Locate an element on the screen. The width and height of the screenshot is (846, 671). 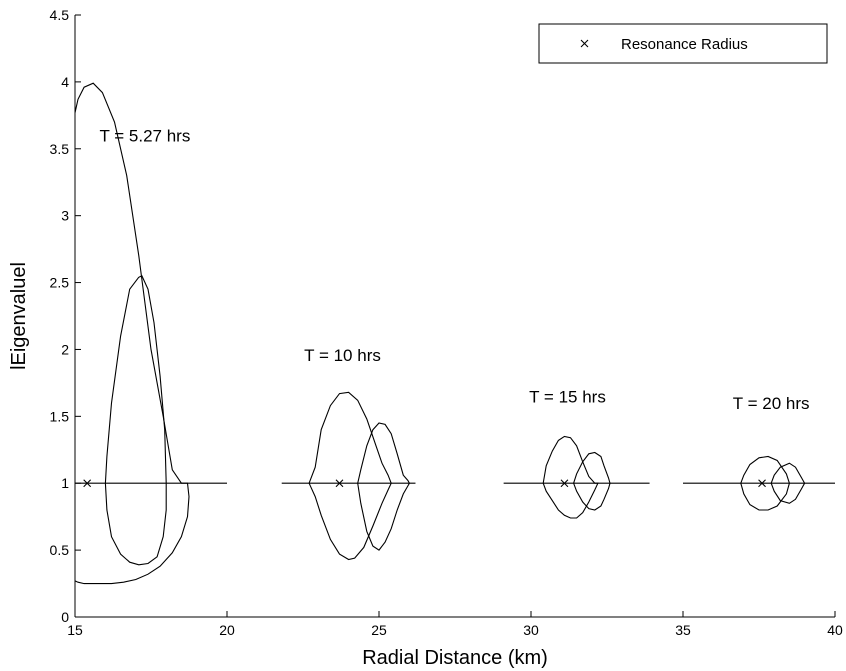
y-tick-label: 4.5 is located at coordinates (60, 15).